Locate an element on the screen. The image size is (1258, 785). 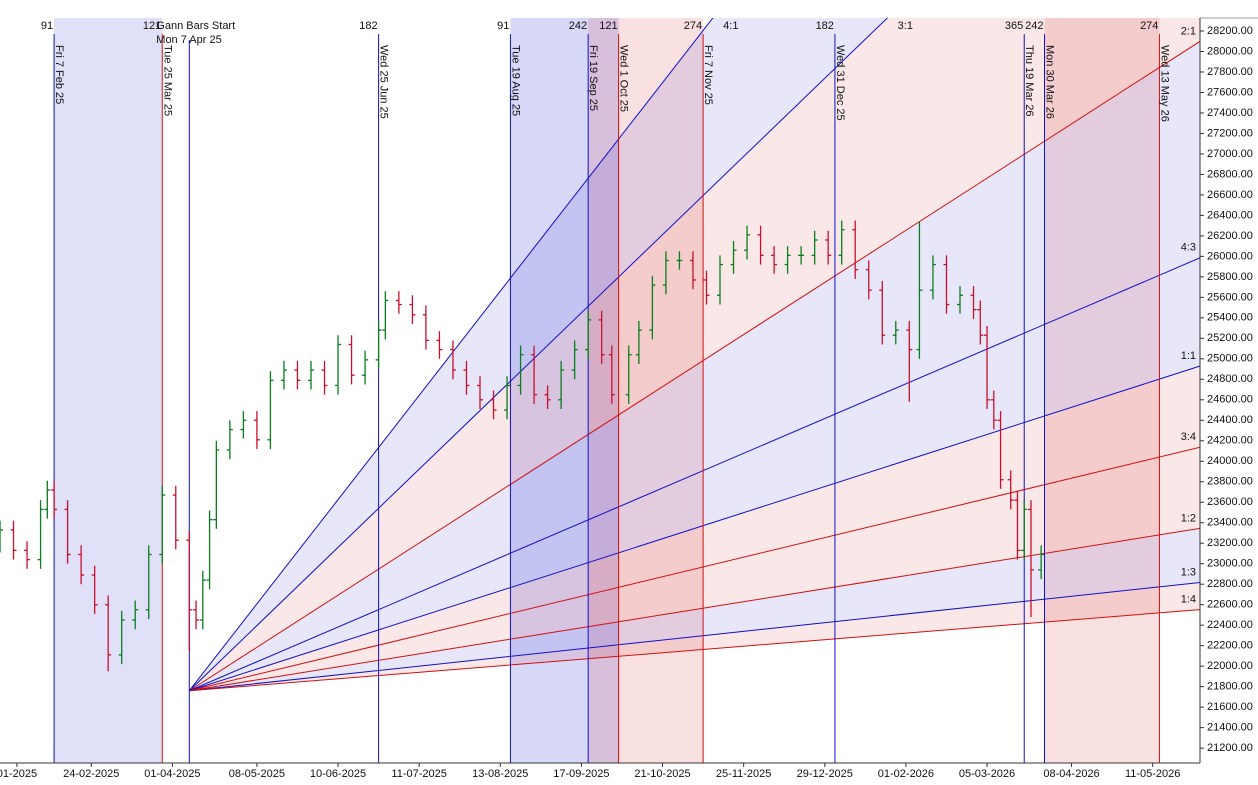
y-tick-label: 26200.00 is located at coordinates (1230, 236).